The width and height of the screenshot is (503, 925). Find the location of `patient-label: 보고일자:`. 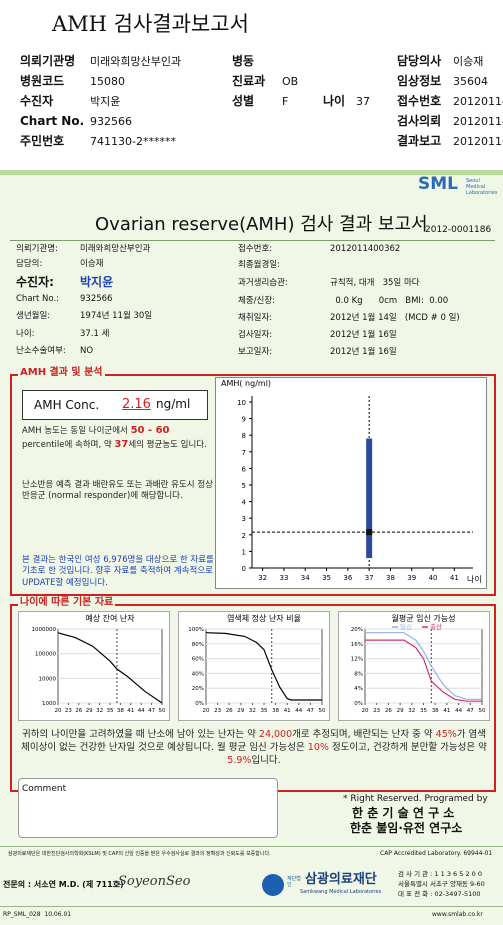

patient-label: 보고일자: is located at coordinates (255, 352).